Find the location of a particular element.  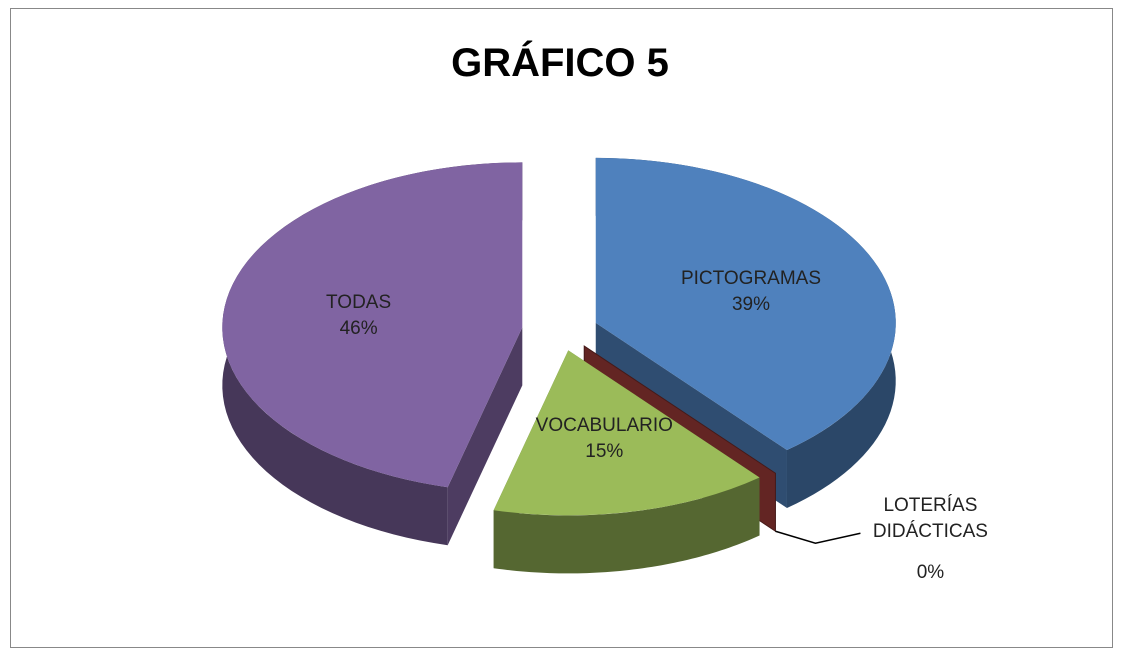

slice-side is located at coordinates (626, 525).